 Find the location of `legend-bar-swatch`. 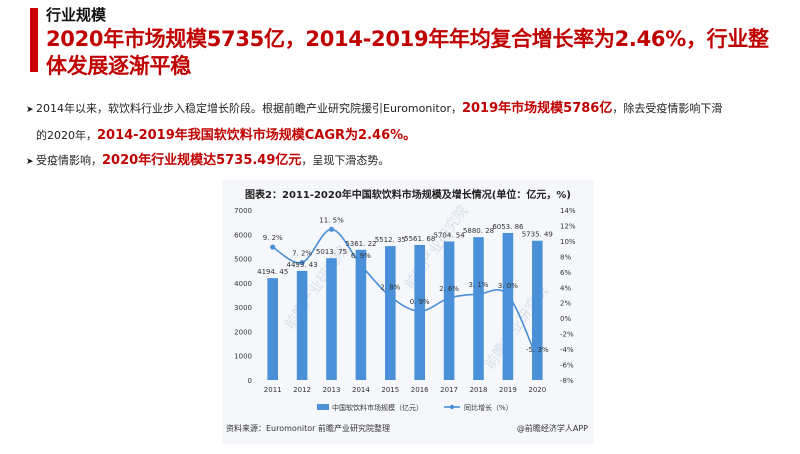

legend-bar-swatch is located at coordinates (323, 407).